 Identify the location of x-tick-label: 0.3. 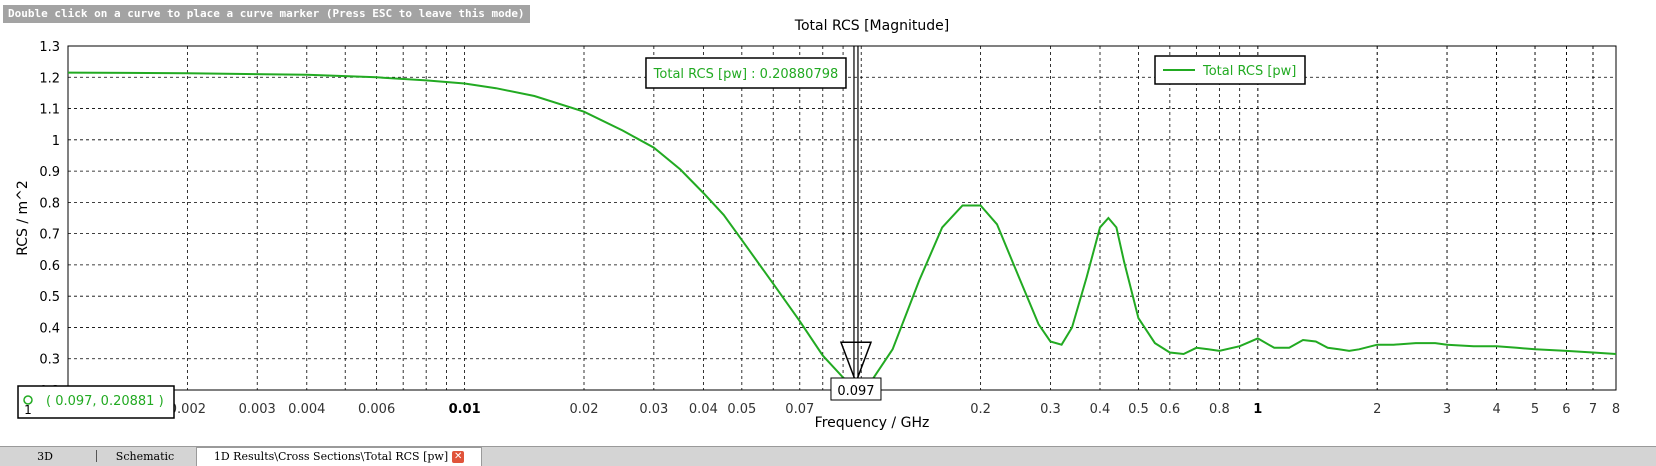
(1050, 409).